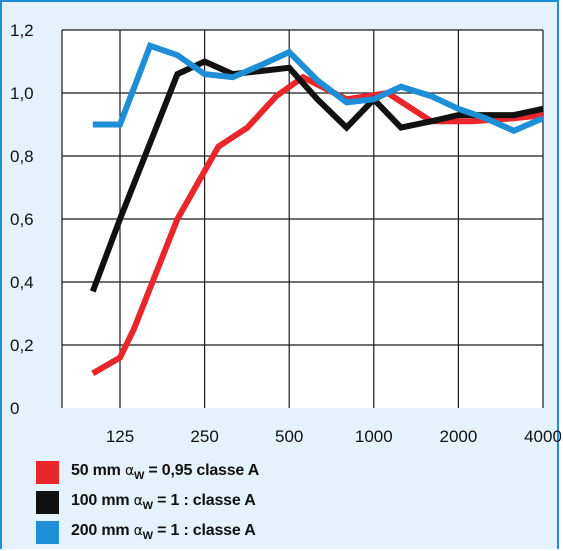 This screenshot has width=563, height=551. I want to click on legend-swatch-black, so click(47, 502).